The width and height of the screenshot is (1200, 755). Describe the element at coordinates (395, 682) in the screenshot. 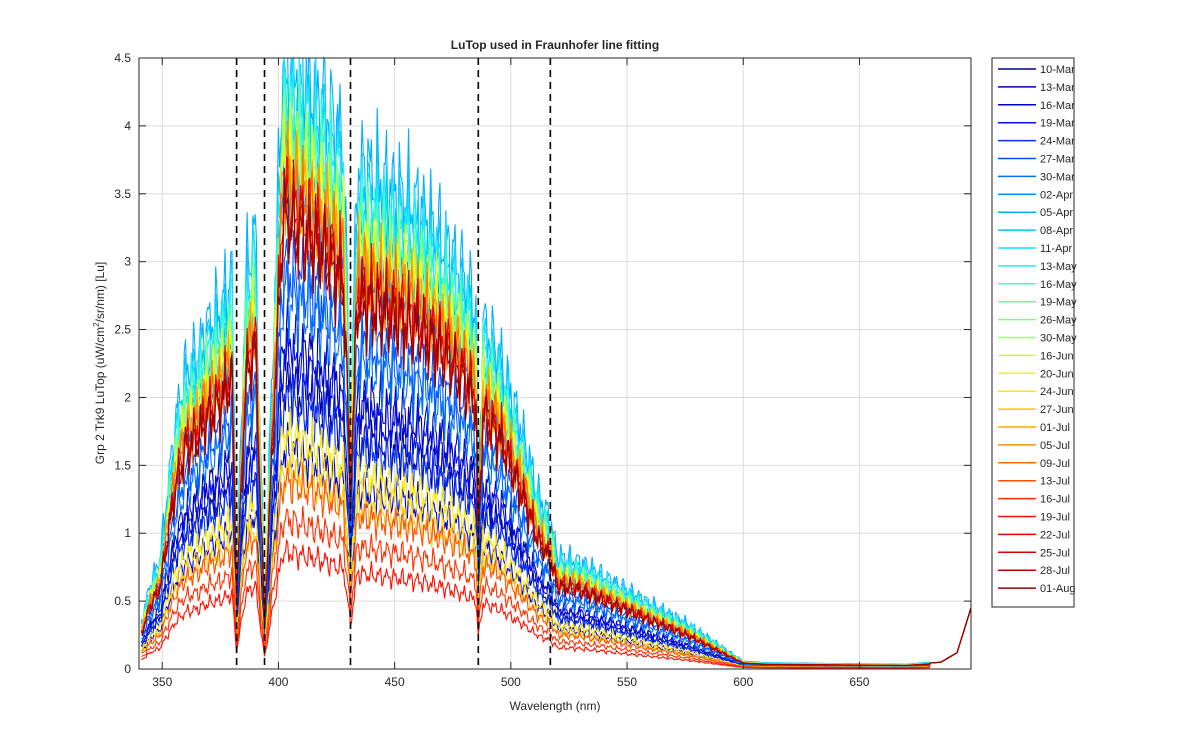

I see `x-tick-label: 450` at that location.